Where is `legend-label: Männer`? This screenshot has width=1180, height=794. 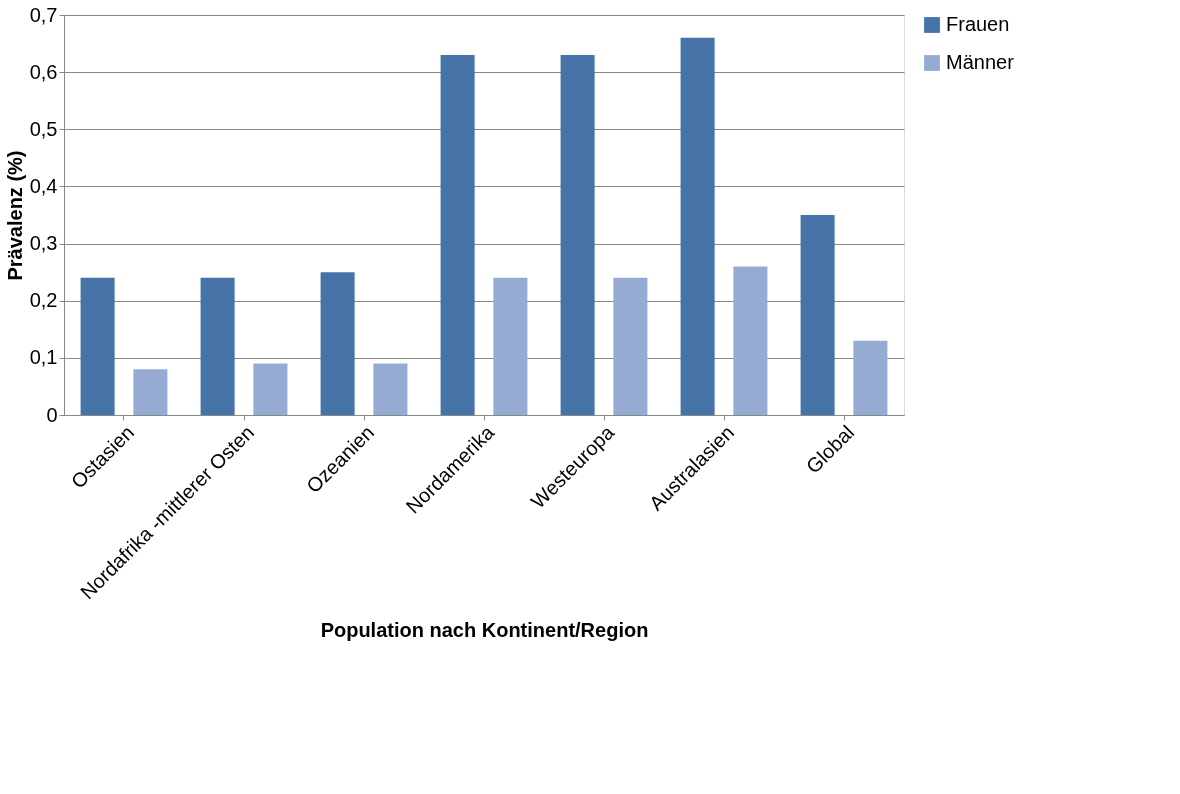 legend-label: Männer is located at coordinates (980, 62).